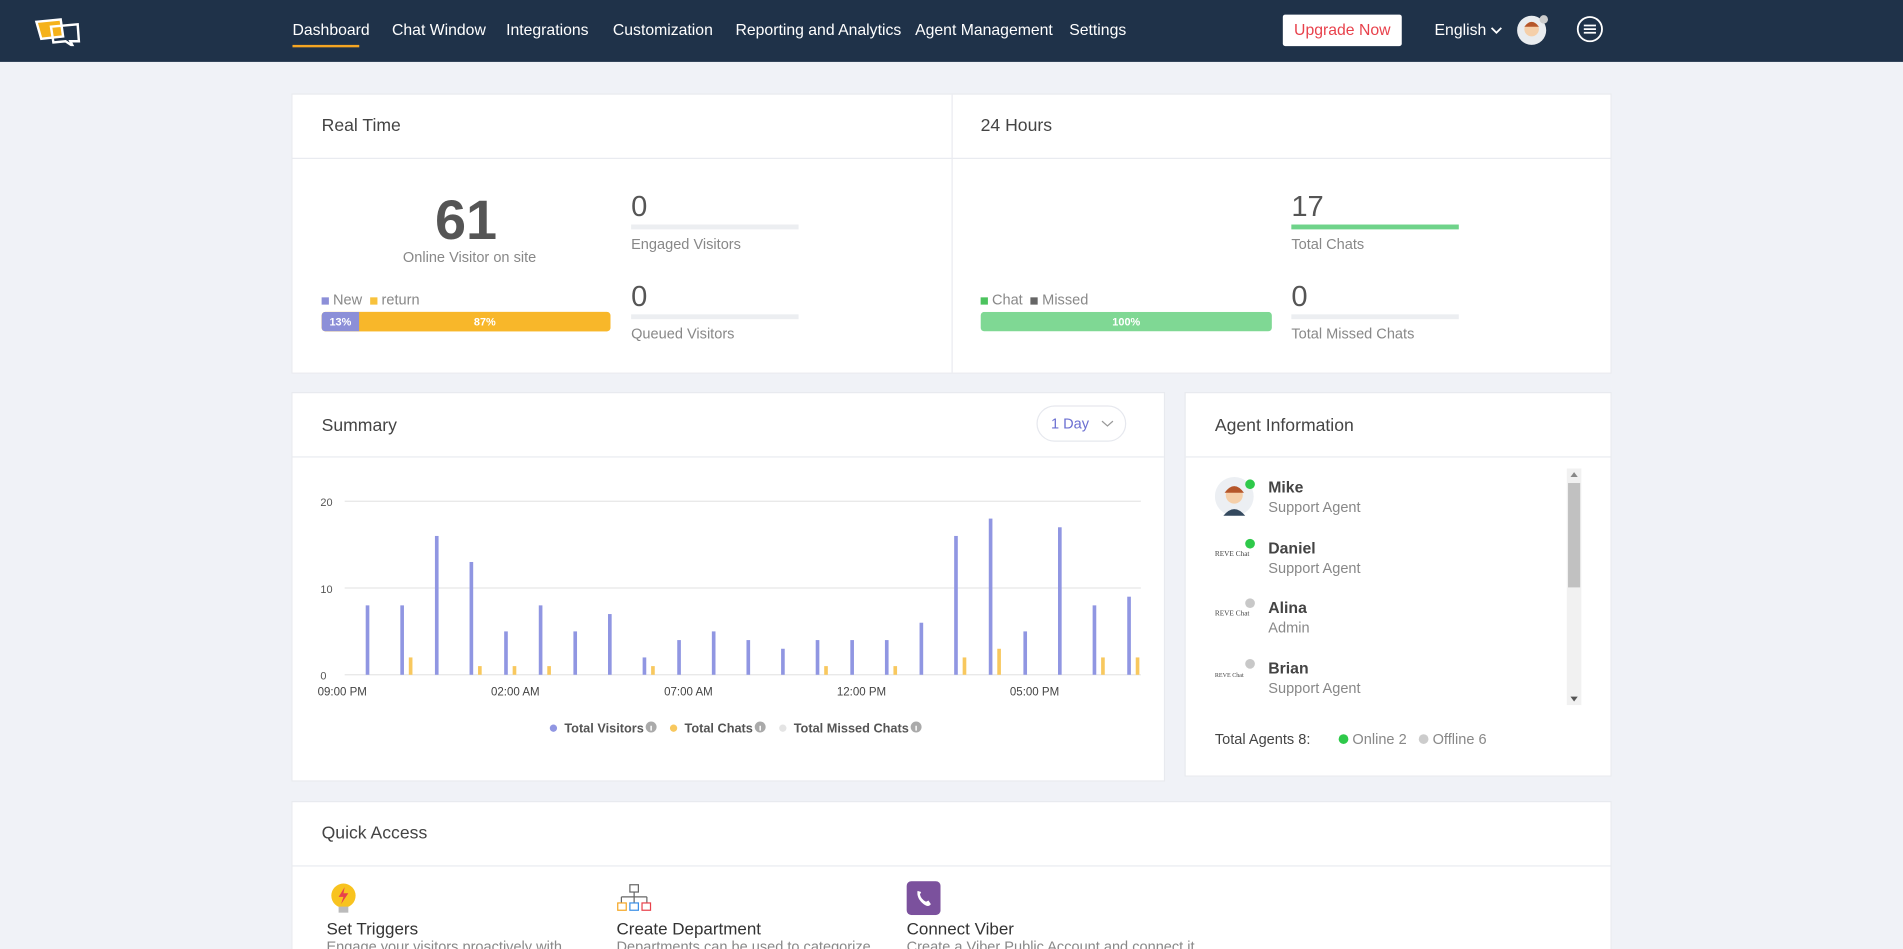  I want to click on divider, so click(1398, 456).